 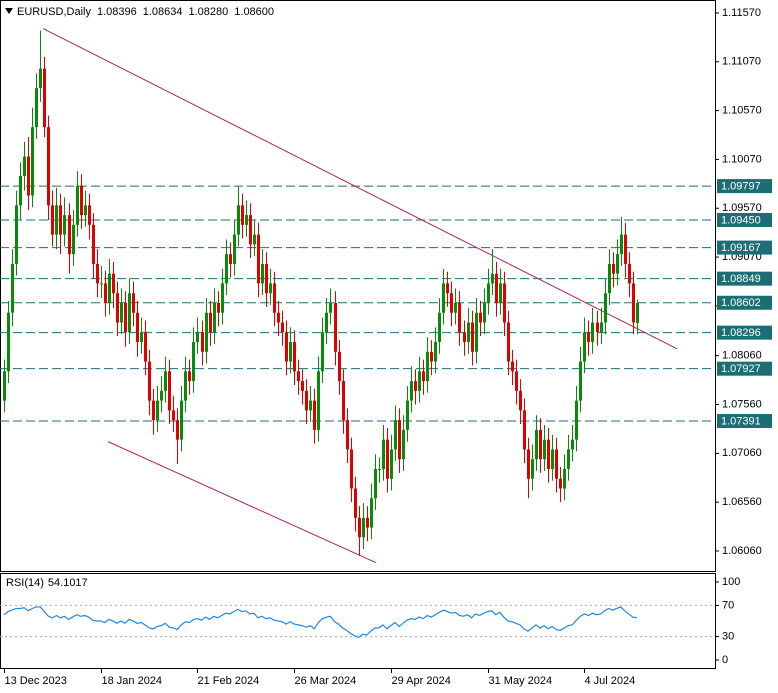 What do you see at coordinates (741, 186) in the screenshot?
I see `level-label: 1.09797` at bounding box center [741, 186].